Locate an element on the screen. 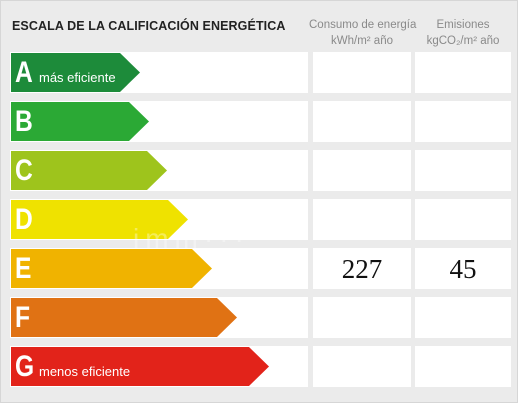 This screenshot has width=518, height=403. rating-letter-b: B is located at coordinates (24, 121).